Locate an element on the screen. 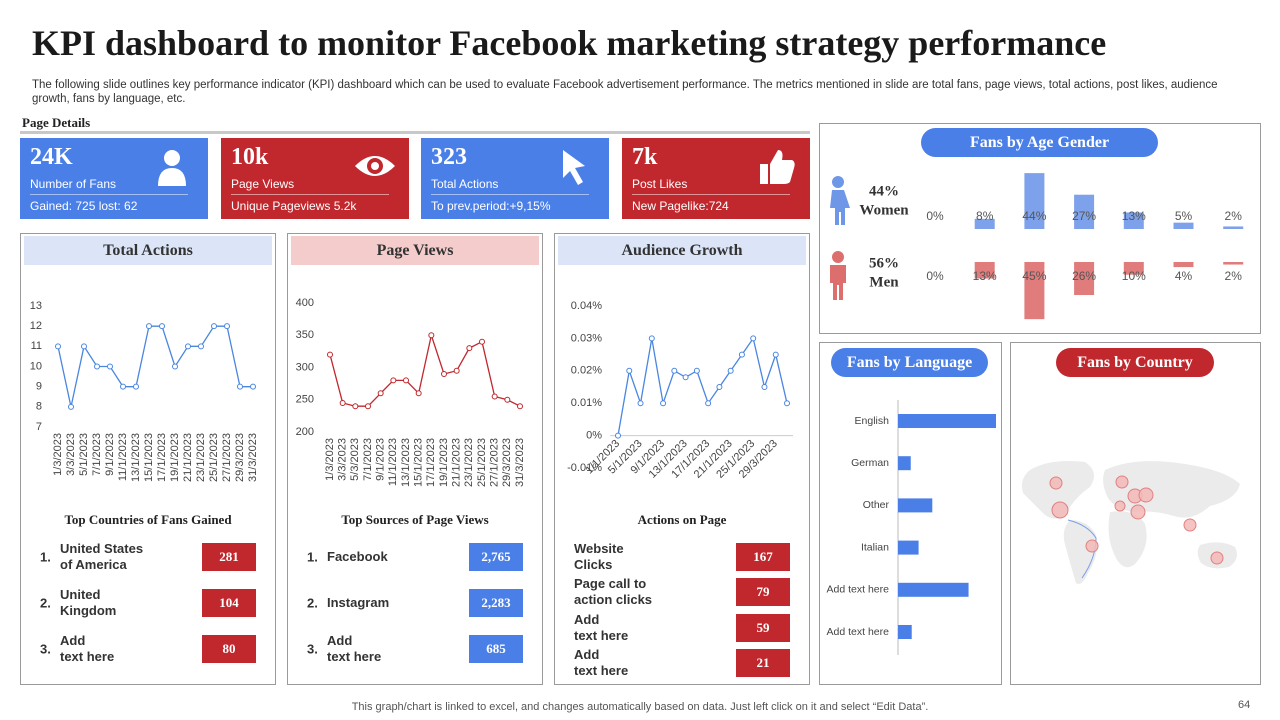  kpi-value: 10k is located at coordinates (250, 157).